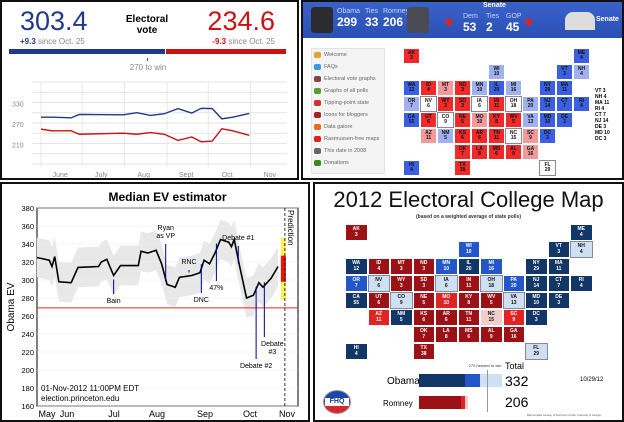 This screenshot has width=624, height=422. I want to click on sidebar-item: This date in 2008, so click(348, 151).